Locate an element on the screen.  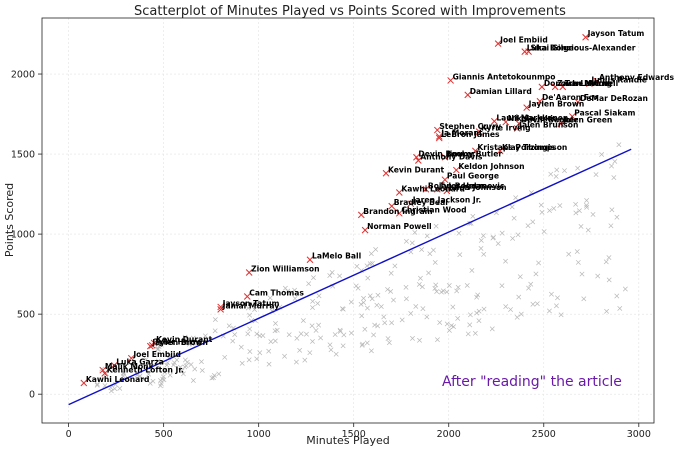
point-label: Pascal Siakam is located at coordinates (604, 112).